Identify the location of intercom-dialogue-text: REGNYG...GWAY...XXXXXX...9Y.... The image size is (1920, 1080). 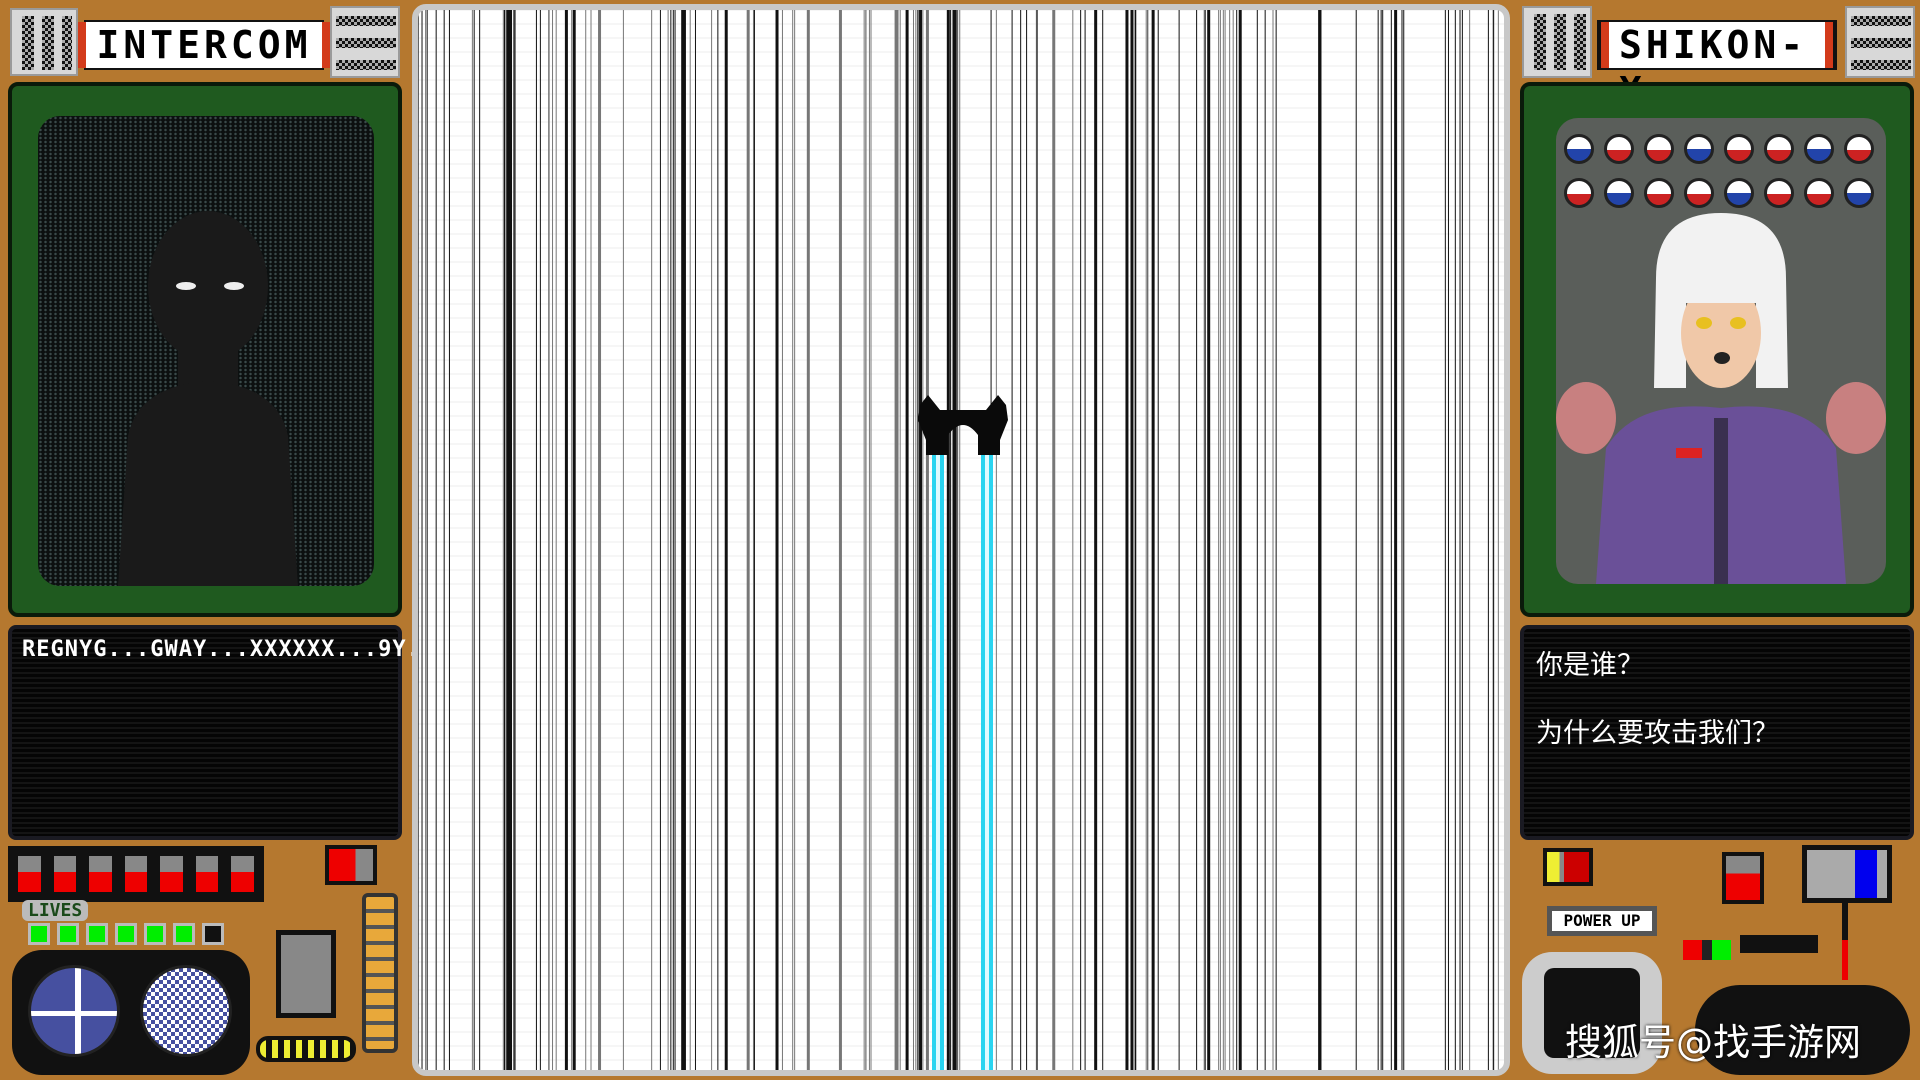
(236, 649).